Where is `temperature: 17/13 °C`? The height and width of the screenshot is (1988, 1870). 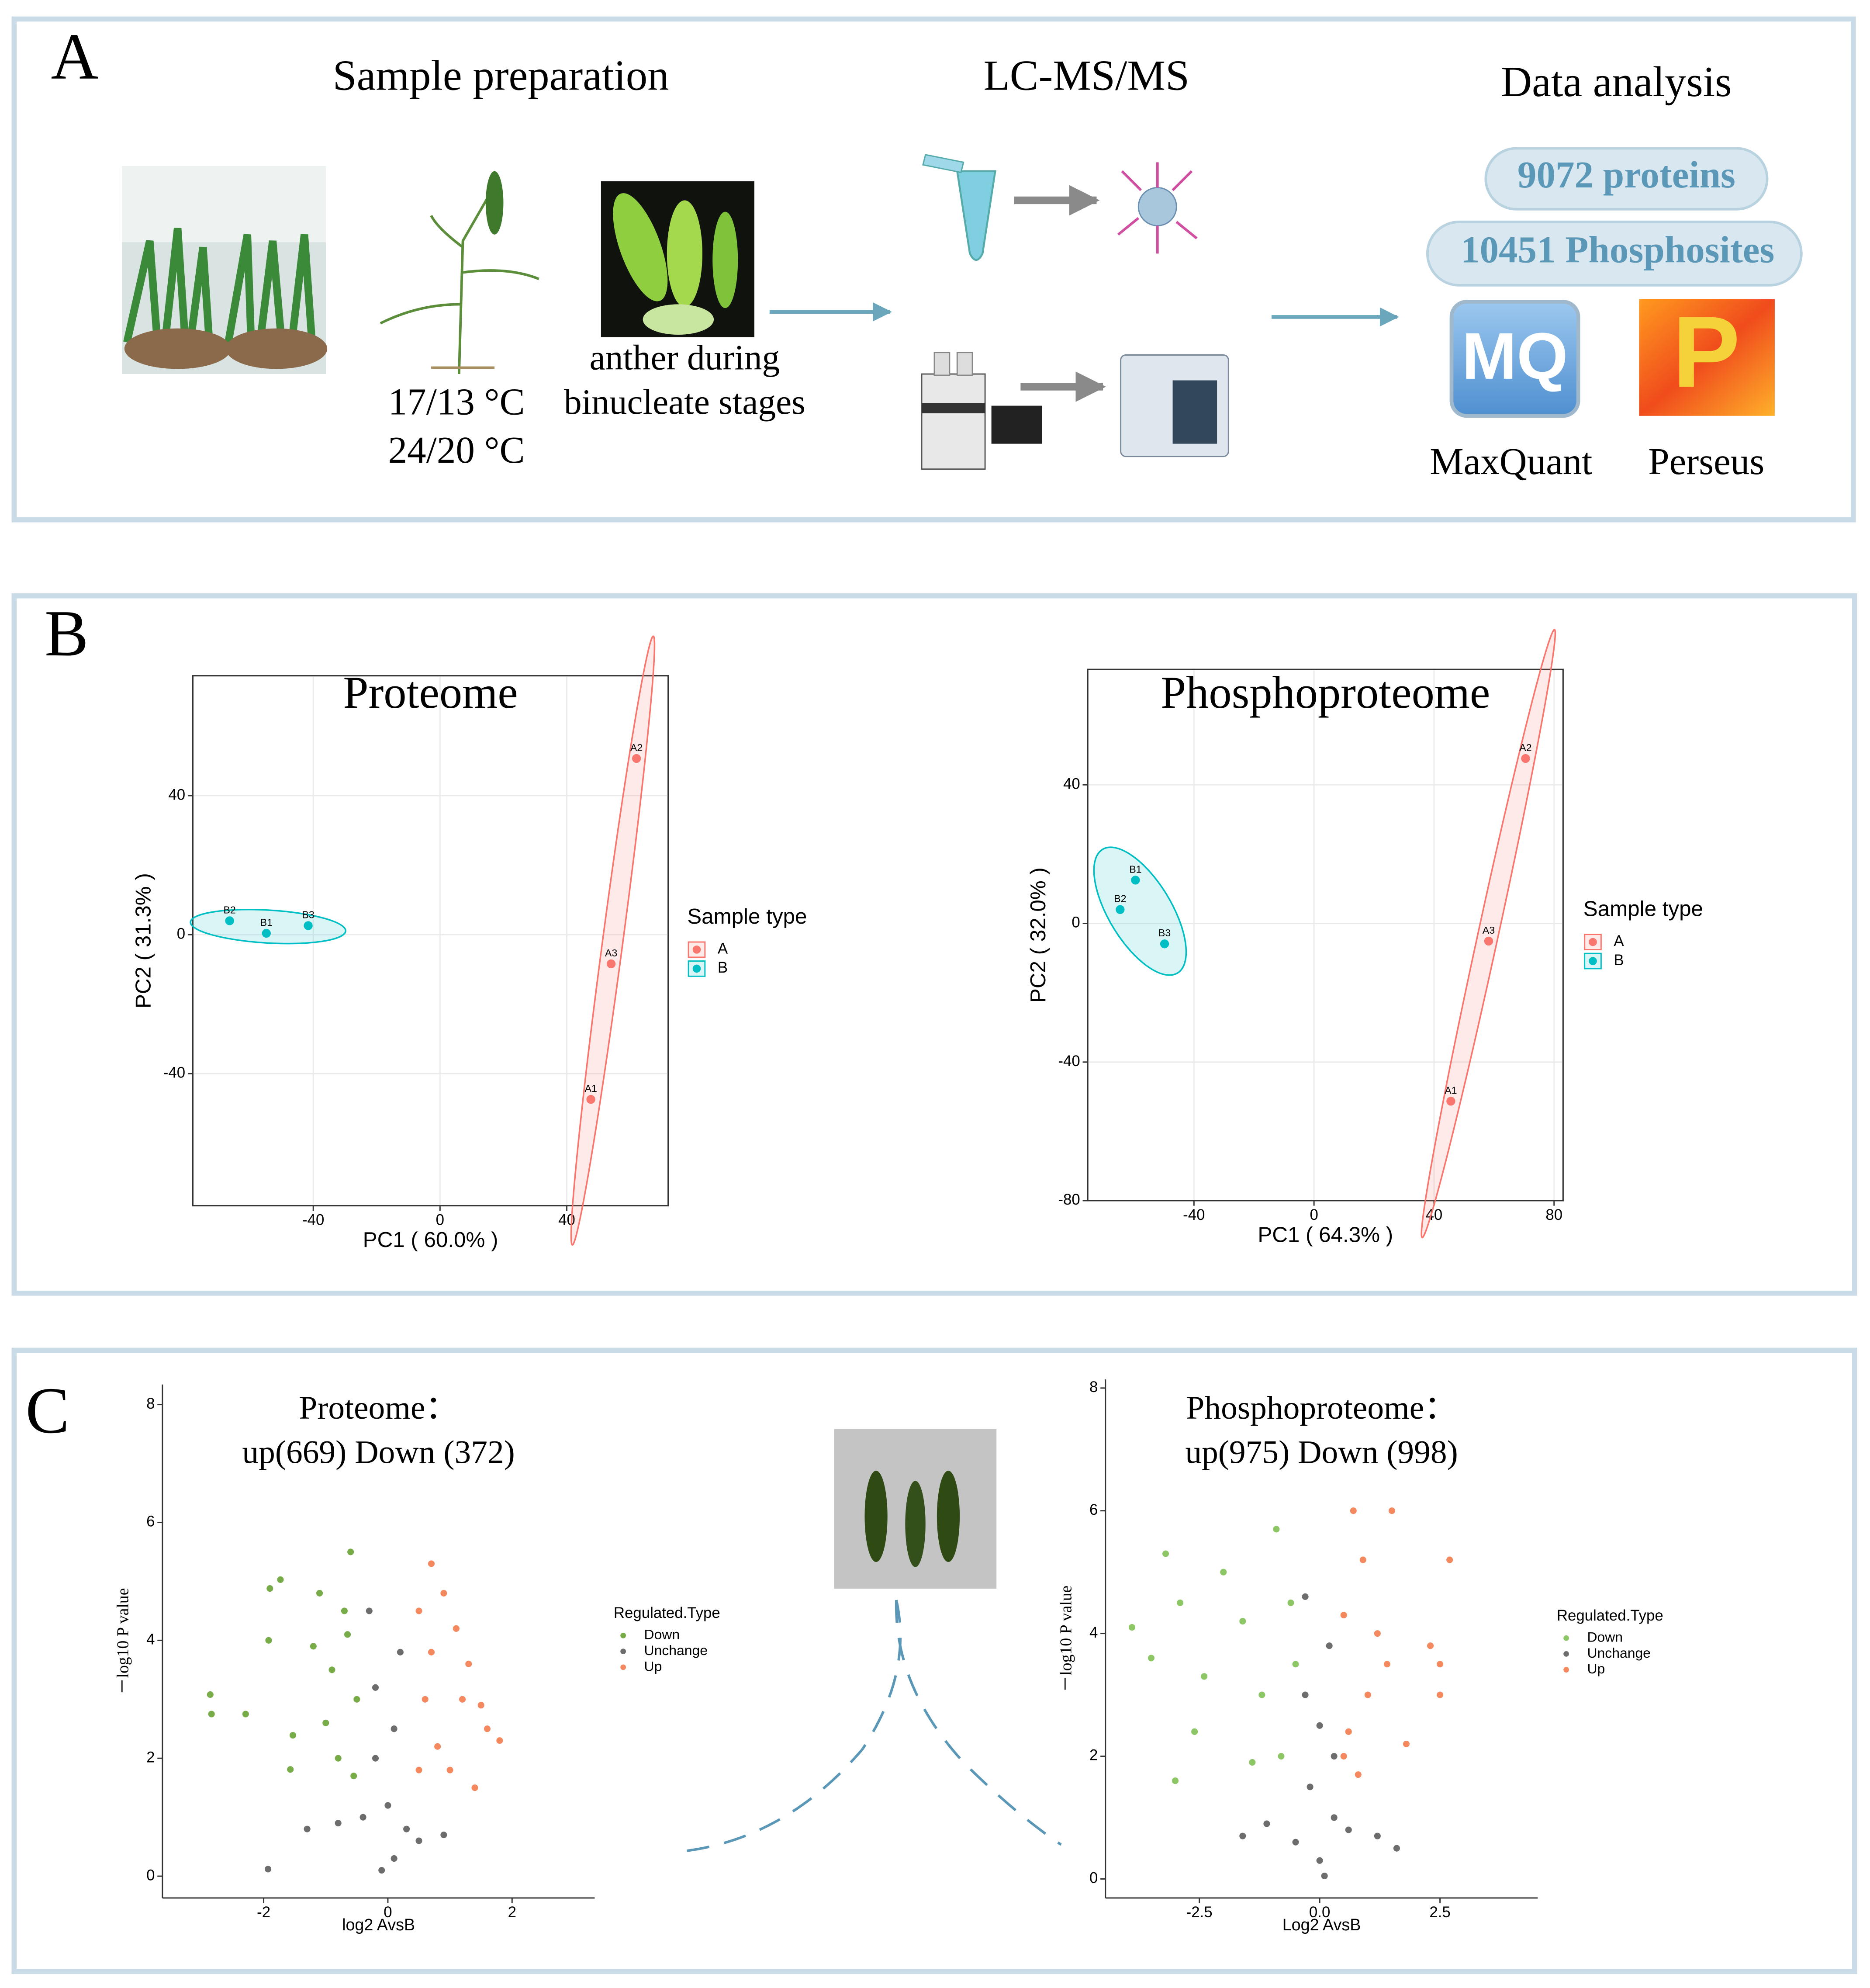 temperature: 17/13 °C is located at coordinates (456, 402).